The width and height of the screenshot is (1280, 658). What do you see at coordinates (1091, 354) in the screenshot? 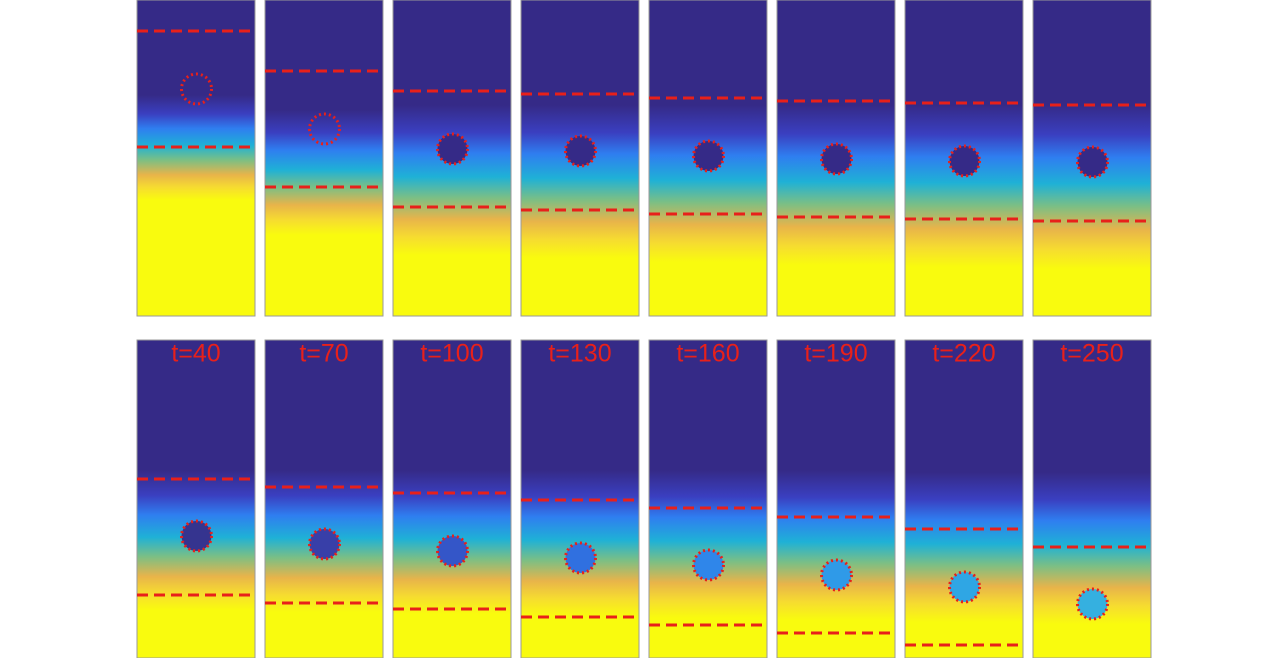
I see `time-label: t=250` at bounding box center [1091, 354].